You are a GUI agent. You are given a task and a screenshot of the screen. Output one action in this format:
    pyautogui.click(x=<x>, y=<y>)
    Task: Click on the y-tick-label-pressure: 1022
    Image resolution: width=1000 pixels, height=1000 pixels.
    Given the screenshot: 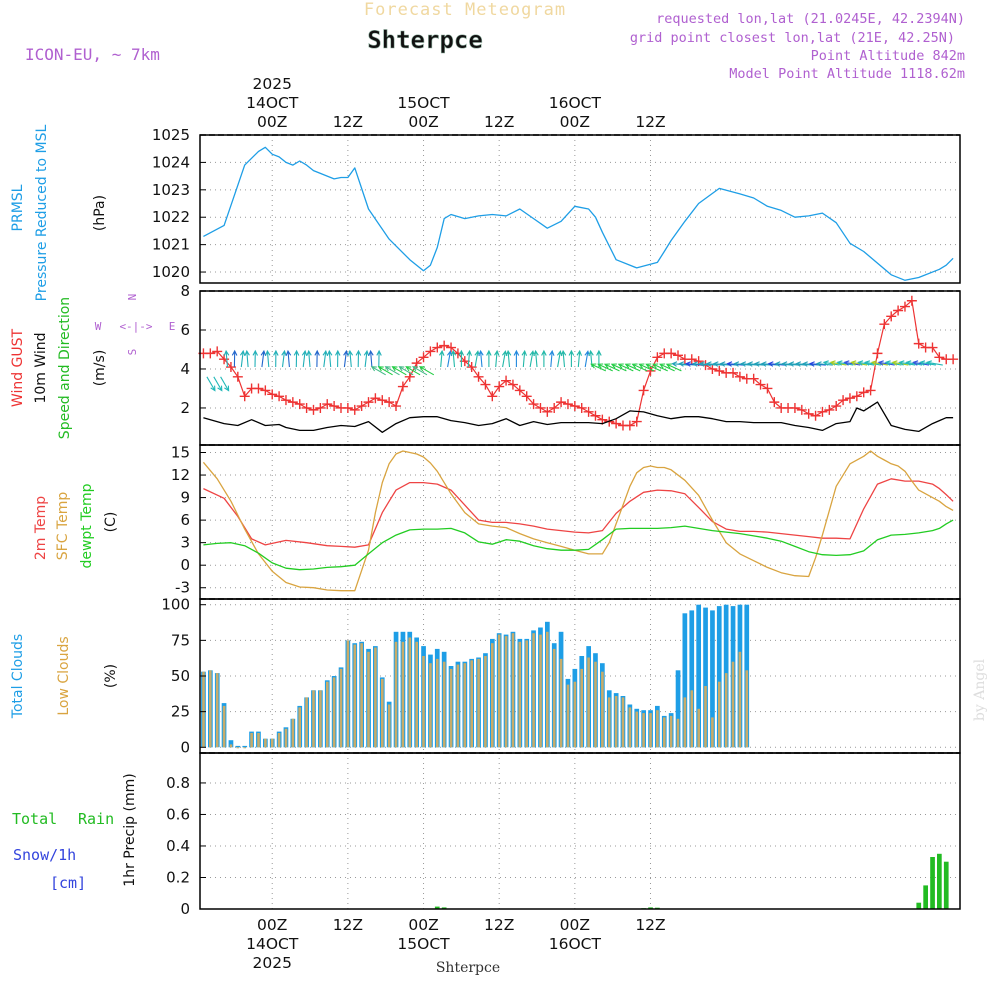 What is the action you would take?
    pyautogui.click(x=171, y=217)
    